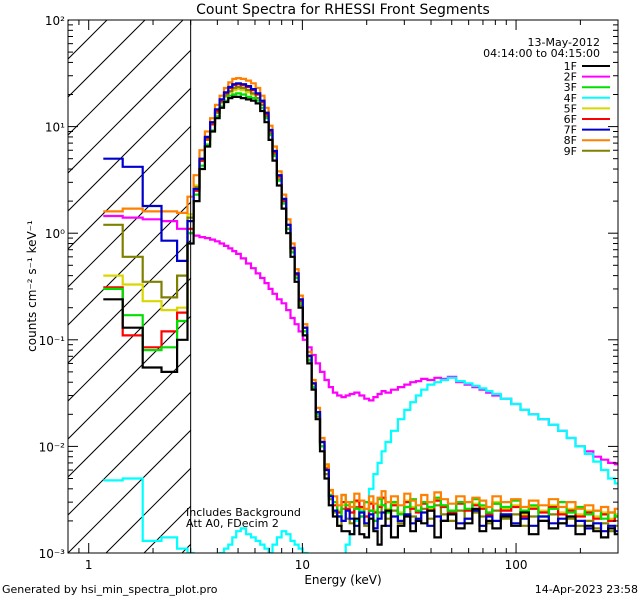 This screenshot has height=600, width=640. I want to click on legend-label-9F: 9F, so click(570, 151).